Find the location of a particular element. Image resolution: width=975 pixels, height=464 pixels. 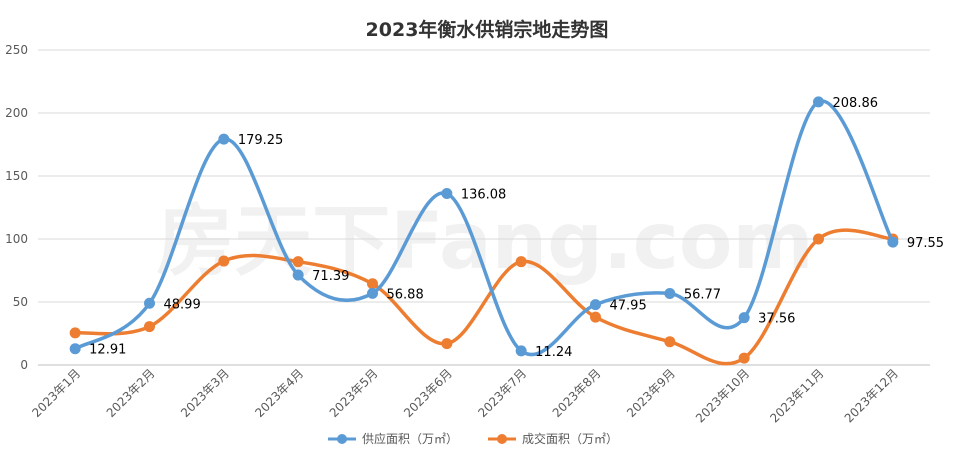

chart-title: 2023年衡水供销宗地走势图 is located at coordinates (487, 29).